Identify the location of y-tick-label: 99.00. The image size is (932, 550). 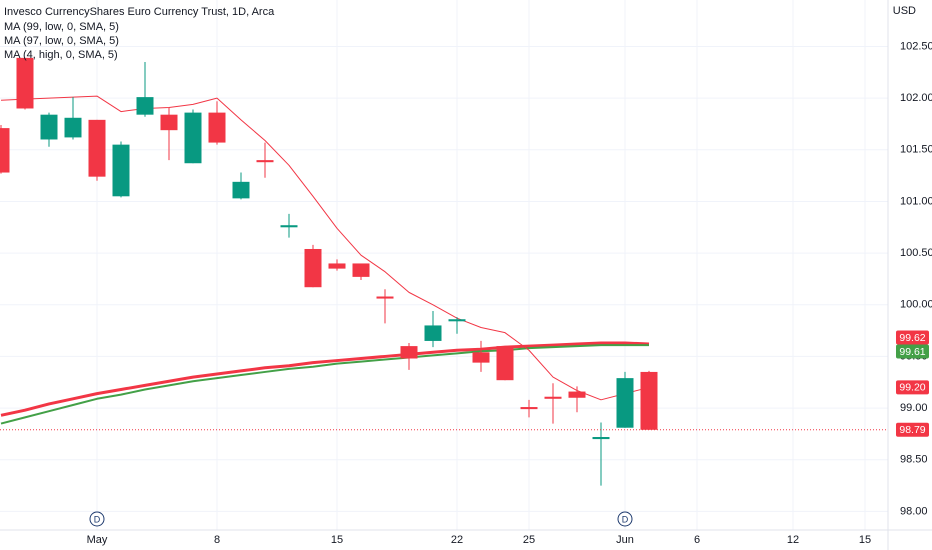
(914, 408).